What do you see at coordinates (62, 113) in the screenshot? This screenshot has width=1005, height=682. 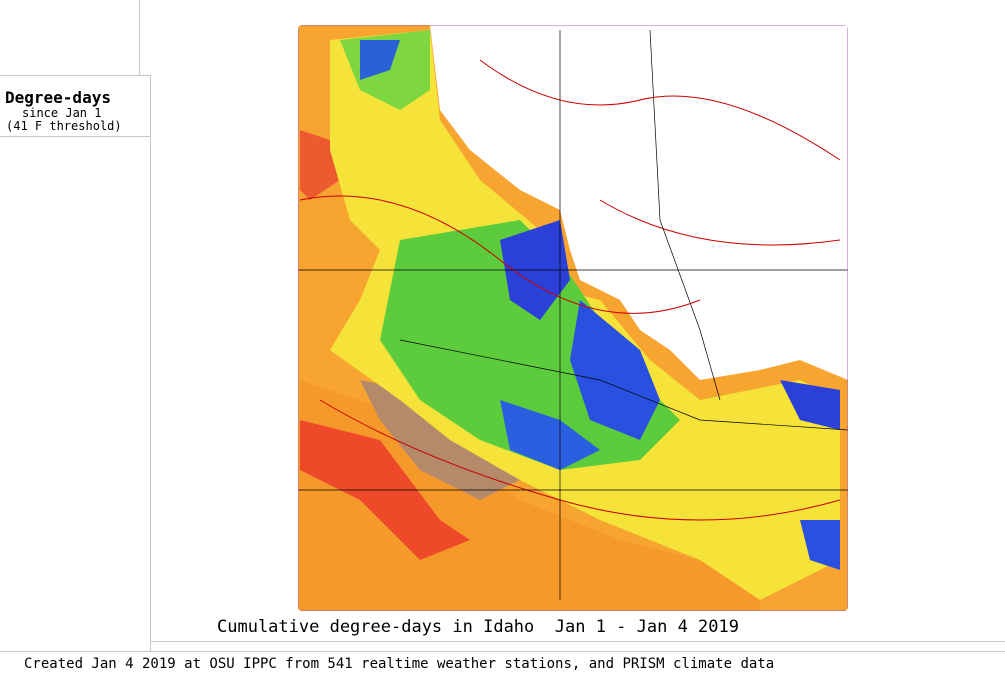 I see `legend-subtitle: since Jan 1` at bounding box center [62, 113].